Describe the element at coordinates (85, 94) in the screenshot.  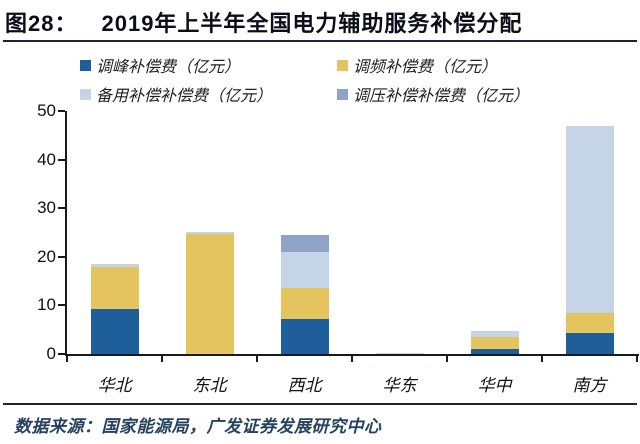
I see `legend-swatch-reserve-icon` at that location.